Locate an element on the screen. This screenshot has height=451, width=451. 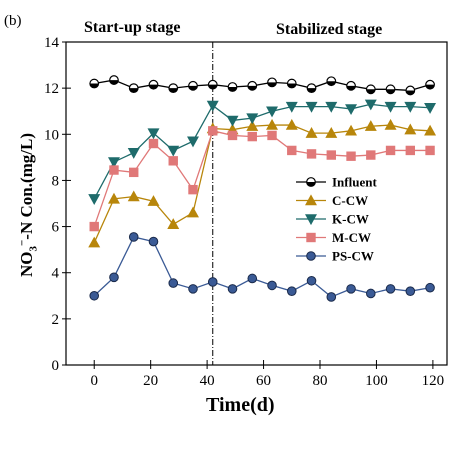
y-axis-label-sub: 3 is located at coordinates (33, 249).